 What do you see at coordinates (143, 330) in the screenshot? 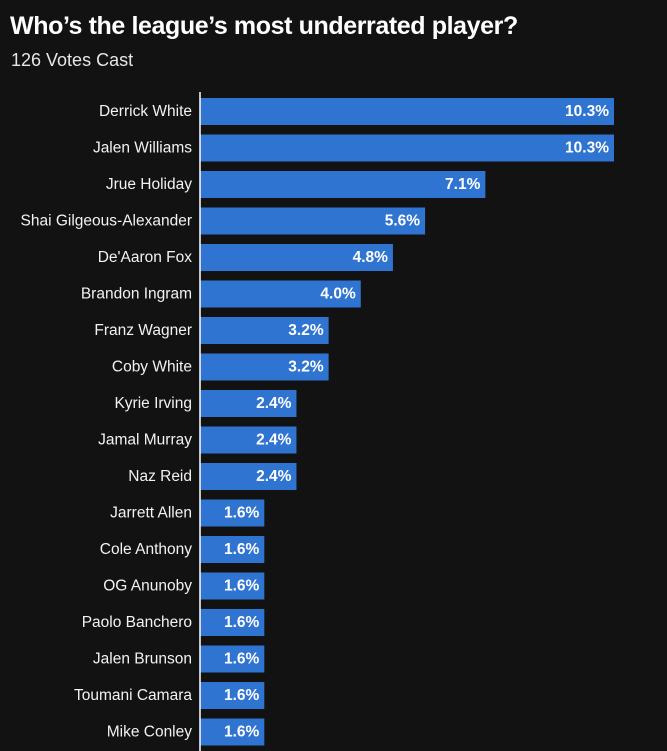
I see `category-label: Franz Wagner` at bounding box center [143, 330].